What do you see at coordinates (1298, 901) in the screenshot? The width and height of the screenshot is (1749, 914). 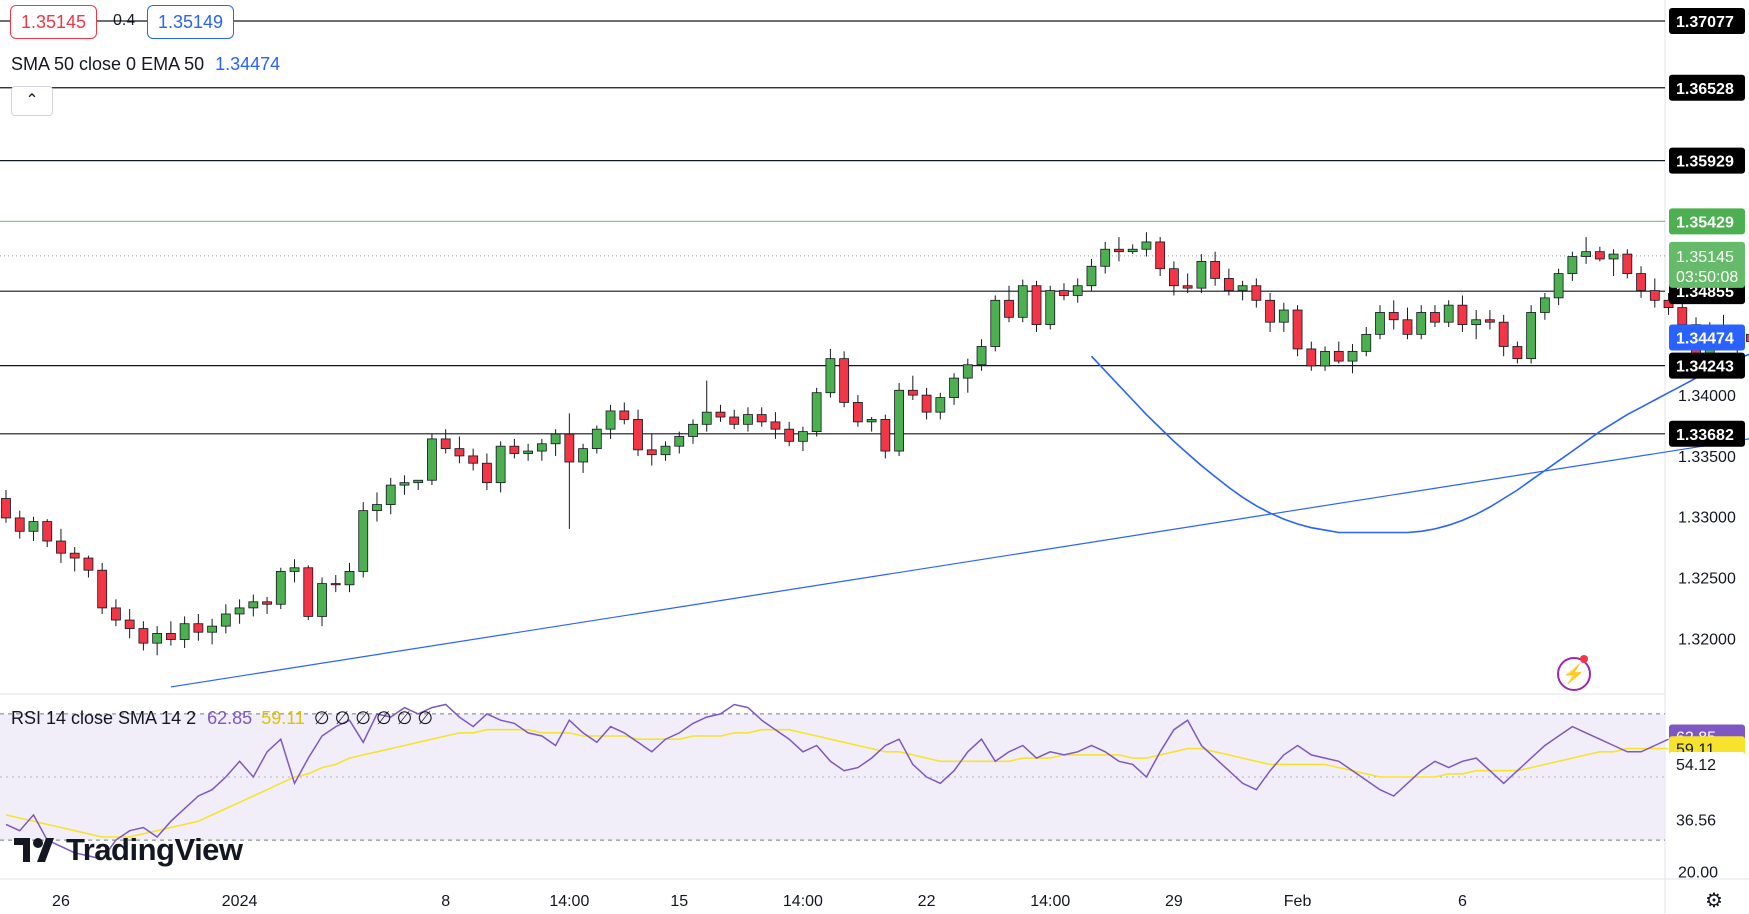 I see `time-tick-label: Feb` at bounding box center [1298, 901].